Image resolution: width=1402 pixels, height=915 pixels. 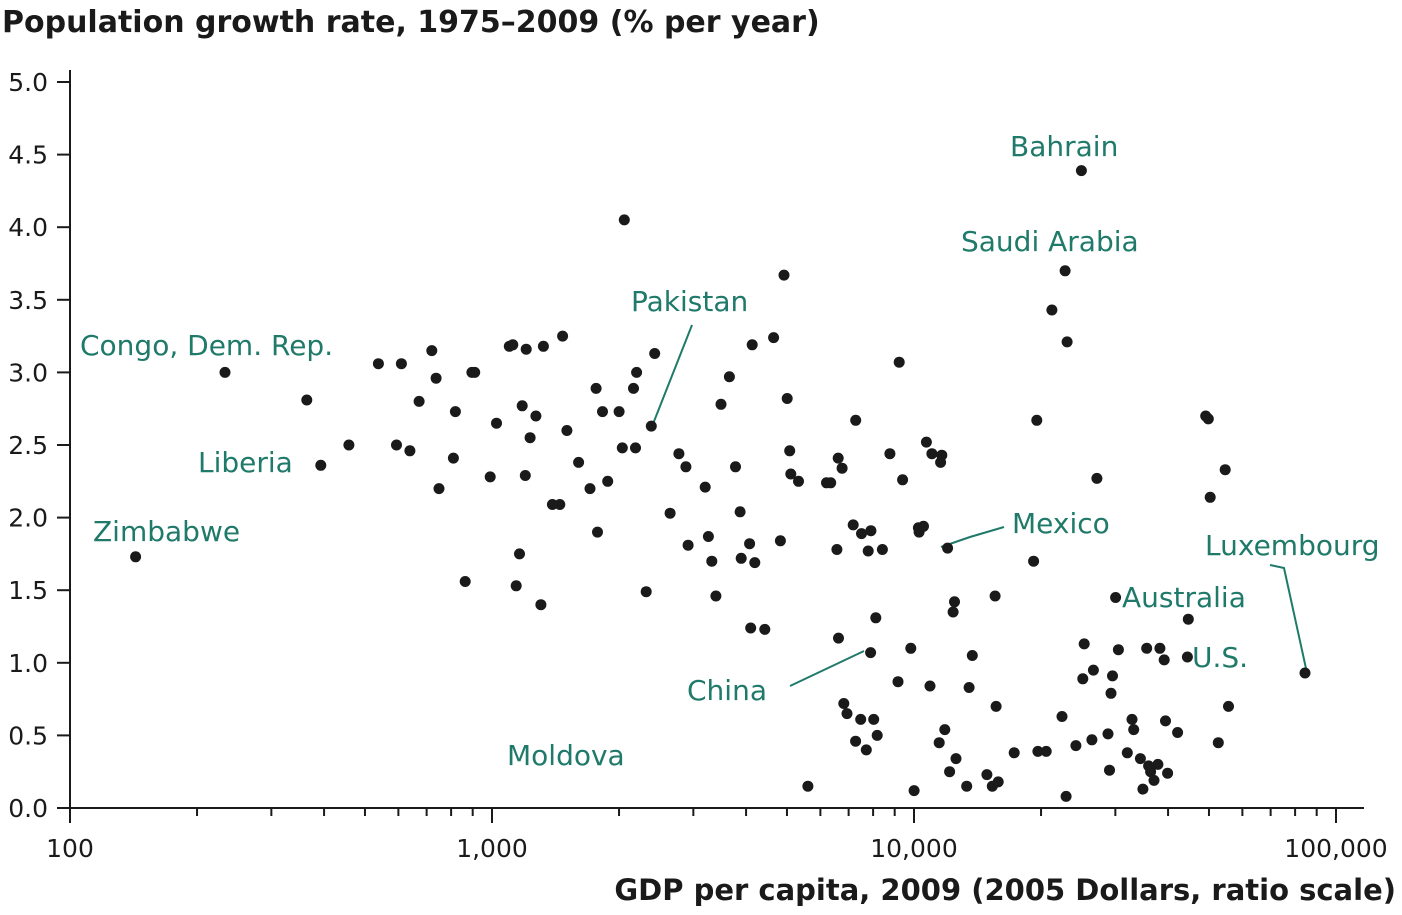 I want to click on annotation-saudi-arabia: Saudi Arabia, so click(x=1050, y=241).